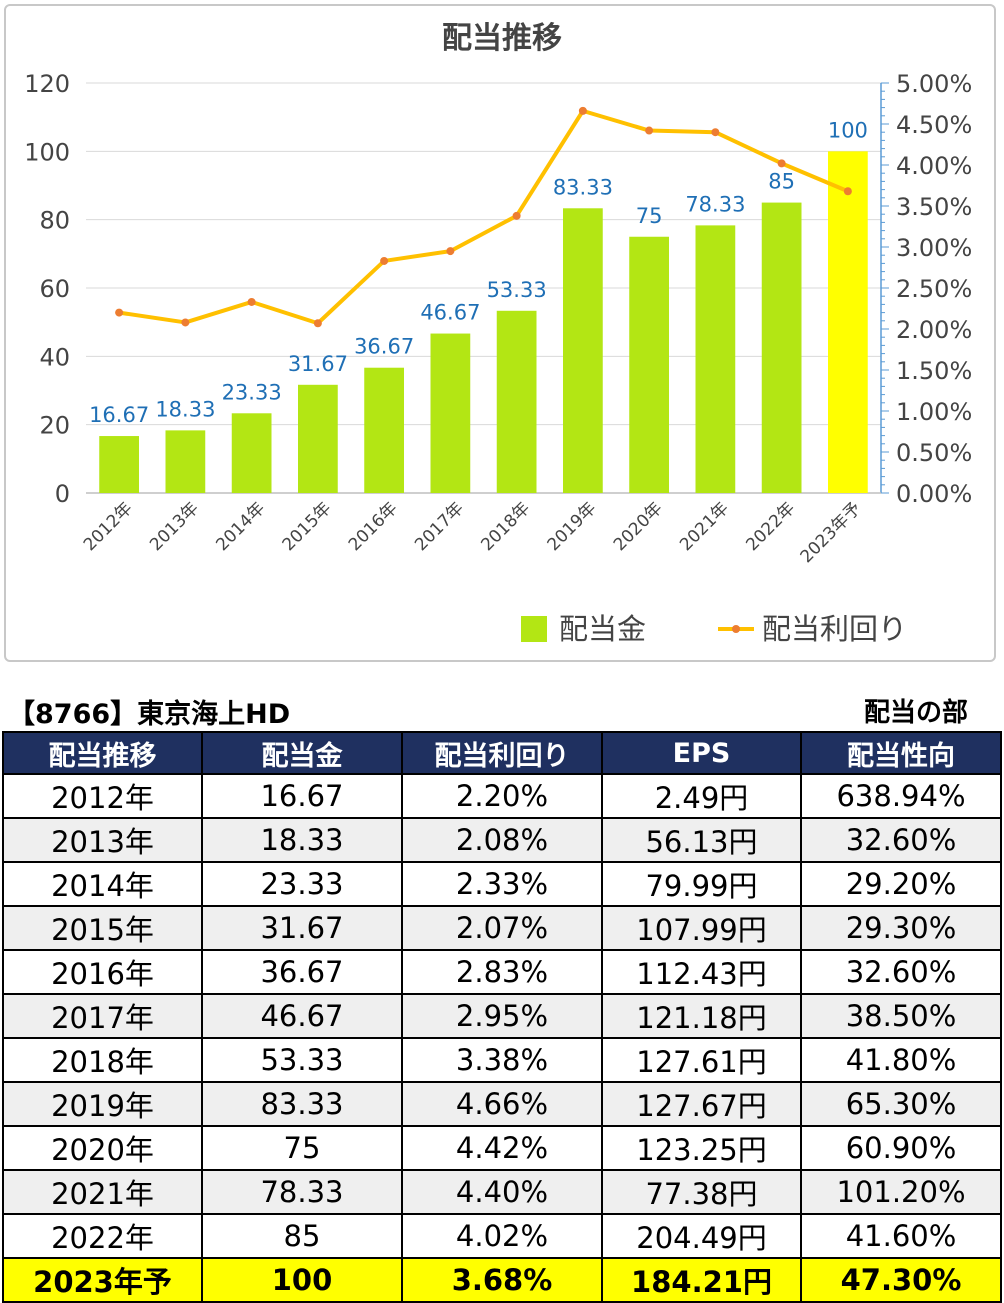 The width and height of the screenshot is (1004, 1303). I want to click on y-tick-label: 0, so click(62, 494).